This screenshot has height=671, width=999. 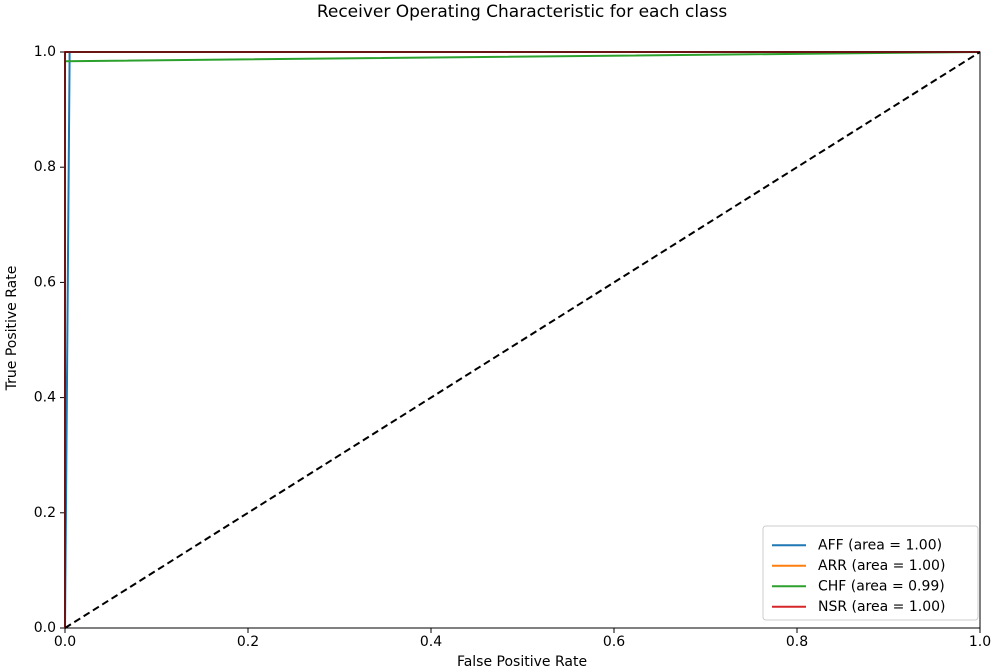 What do you see at coordinates (881, 607) in the screenshot?
I see `legend-label: NSR (area = 1.00)` at bounding box center [881, 607].